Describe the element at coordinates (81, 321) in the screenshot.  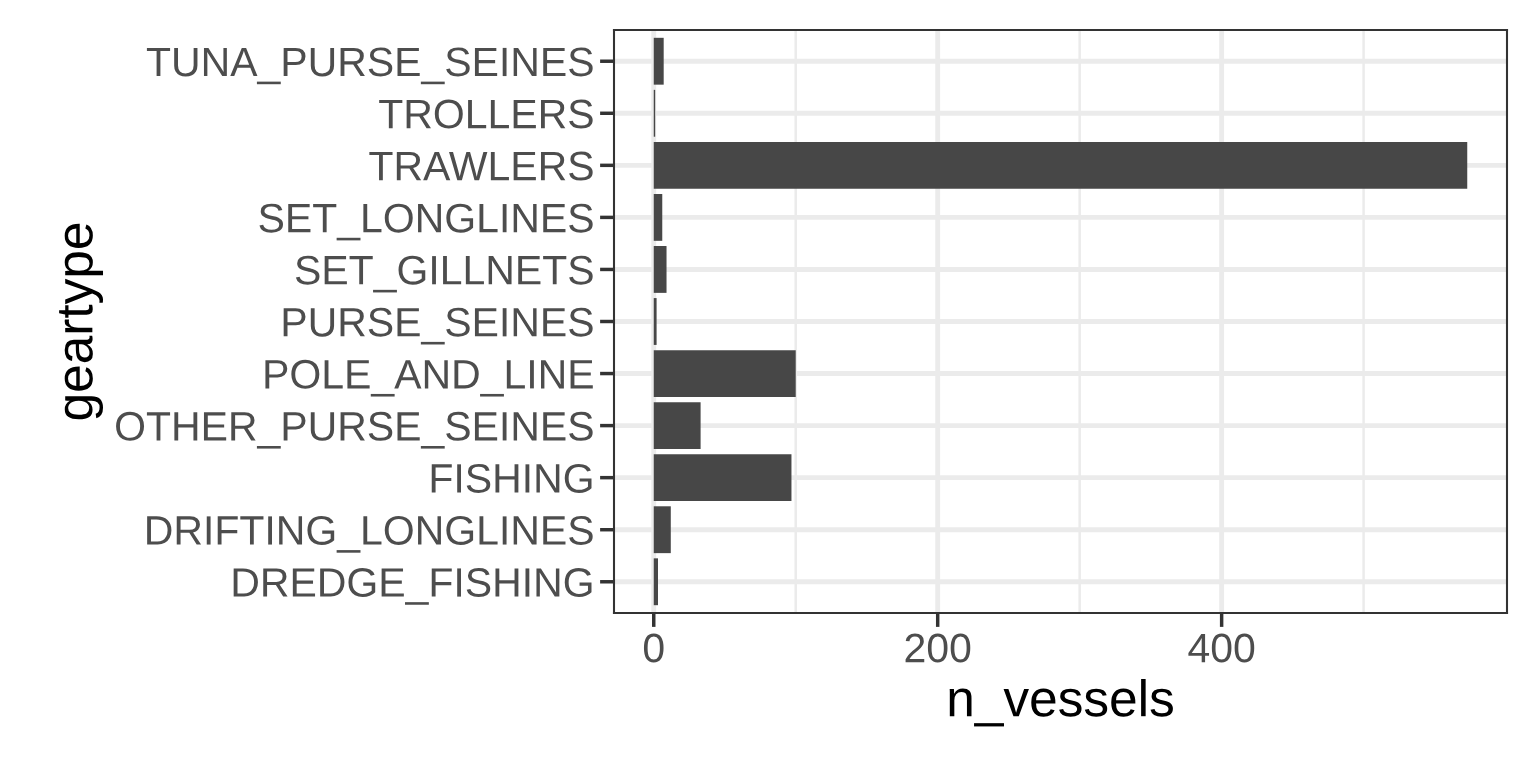
I see `y-axis-title: geartype` at that location.